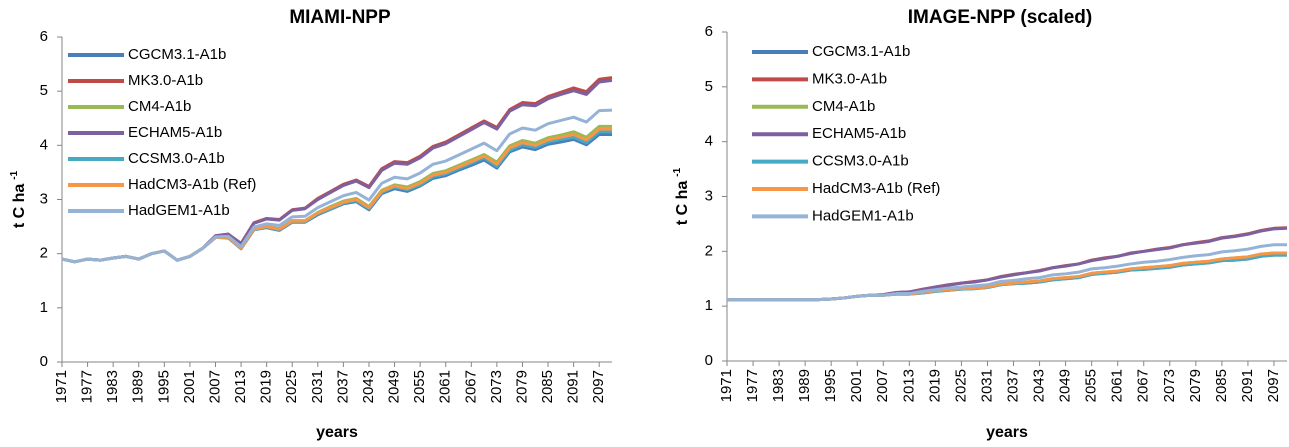 The image size is (1289, 447). Describe the element at coordinates (340, 17) in the screenshot. I see `chart-title: MIAMI-NPP` at that location.